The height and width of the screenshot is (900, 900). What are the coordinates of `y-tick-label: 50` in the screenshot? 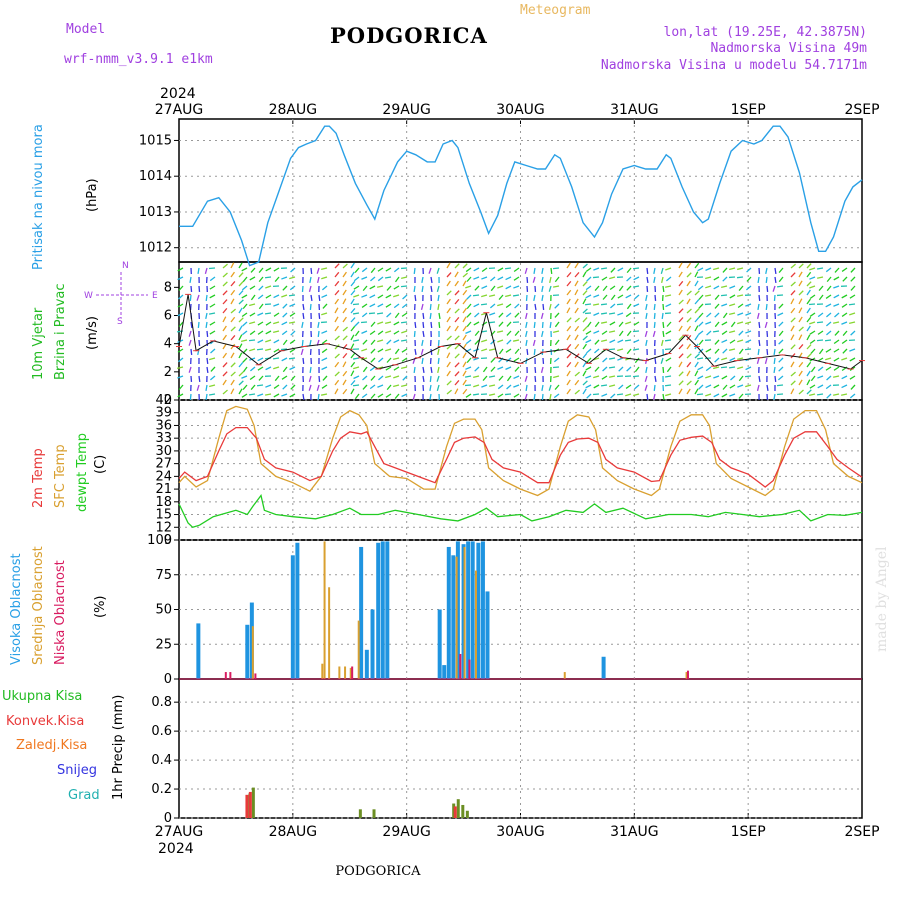 It's located at (163, 610).